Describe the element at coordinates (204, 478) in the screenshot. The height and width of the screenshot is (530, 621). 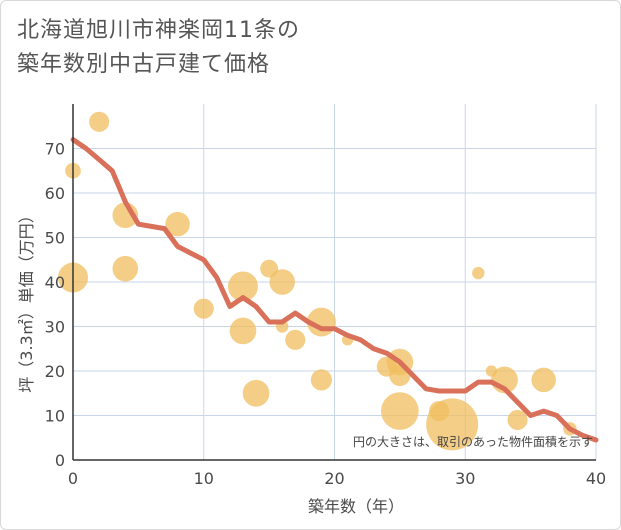
I see `x-tick-label: 10` at that location.